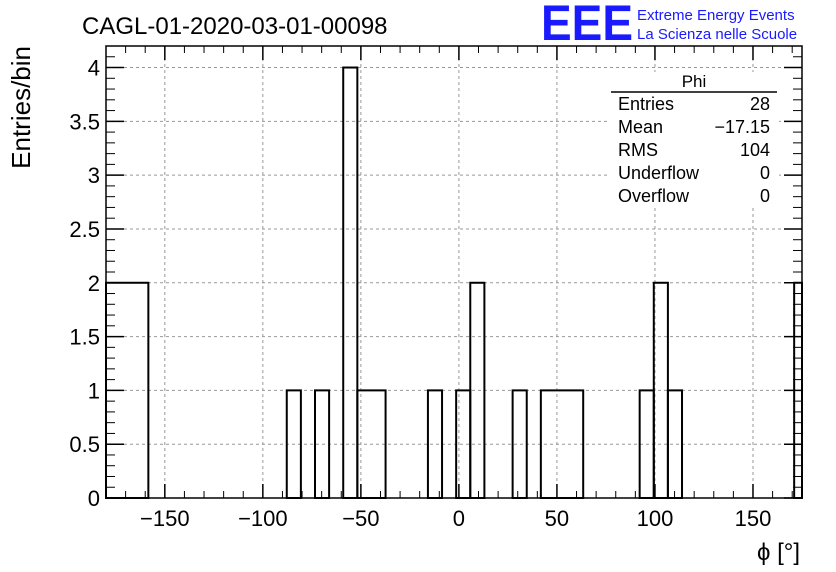 This screenshot has height=572, width=836. What do you see at coordinates (659, 173) in the screenshot?
I see `stats-row-label: Underflow` at bounding box center [659, 173].